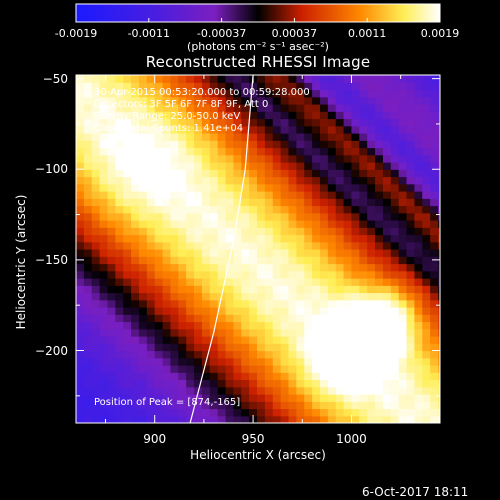  I want to click on y-tick-label: −150, so click(51, 259).